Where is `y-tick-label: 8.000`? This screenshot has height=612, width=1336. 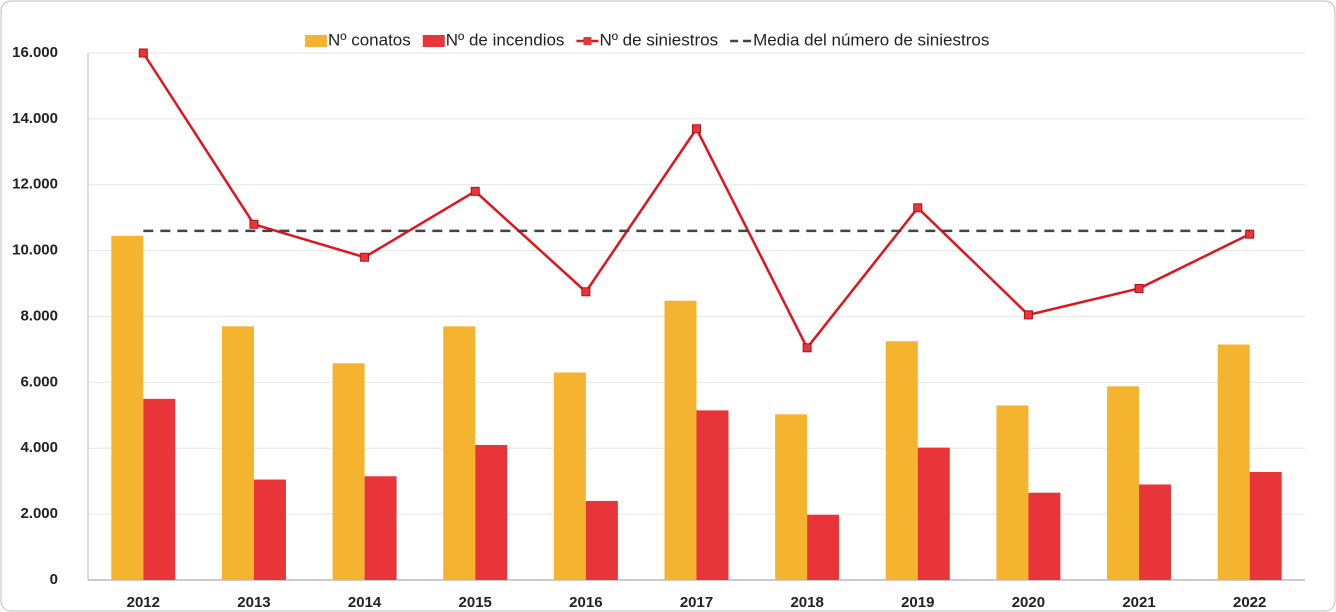
y-tick-label: 8.000 is located at coordinates (39, 315).